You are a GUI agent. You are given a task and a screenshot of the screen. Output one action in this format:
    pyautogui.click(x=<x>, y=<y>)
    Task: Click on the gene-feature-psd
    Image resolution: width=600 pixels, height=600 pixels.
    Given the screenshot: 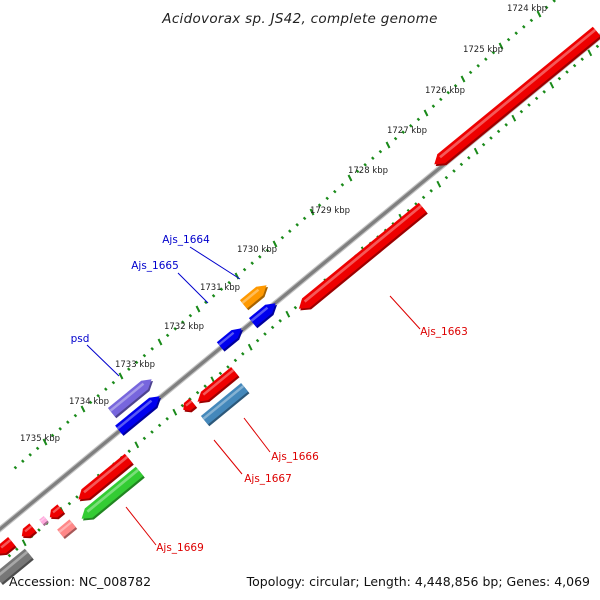 What is the action you would take?
    pyautogui.click(x=130, y=399)
    